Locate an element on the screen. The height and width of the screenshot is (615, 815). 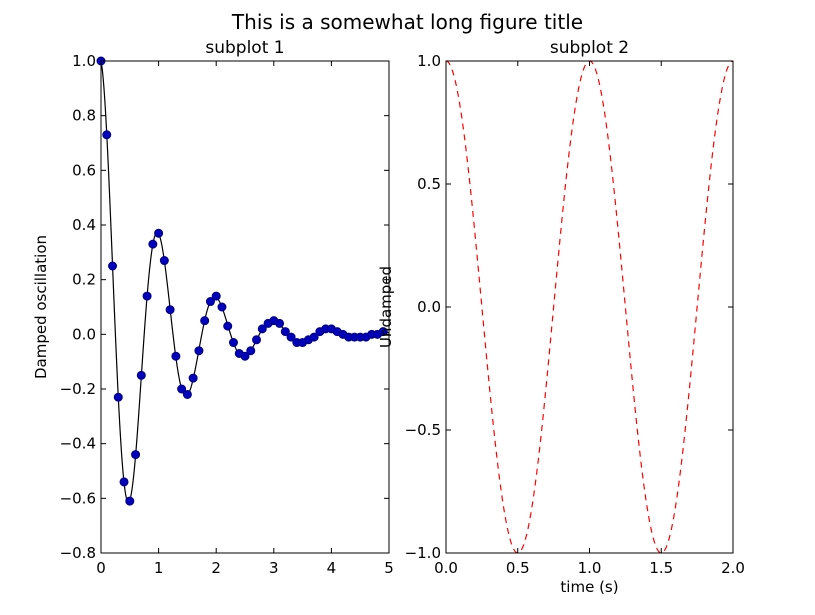
x-tick-label: 0.0 is located at coordinates (446, 568).